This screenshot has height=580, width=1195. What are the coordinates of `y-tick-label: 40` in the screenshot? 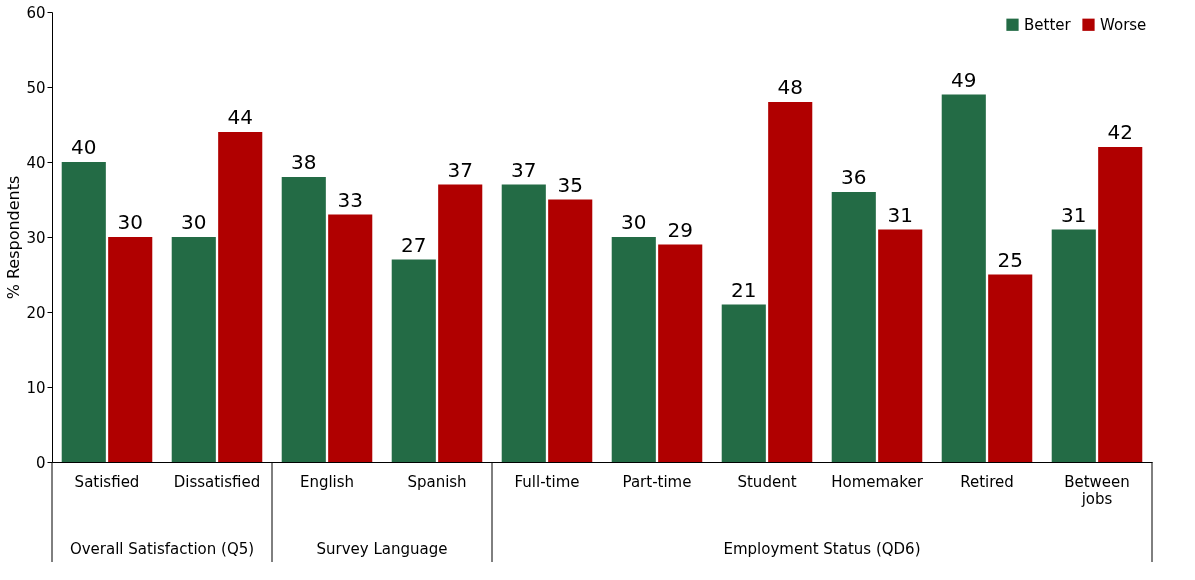 It's located at (36, 162).